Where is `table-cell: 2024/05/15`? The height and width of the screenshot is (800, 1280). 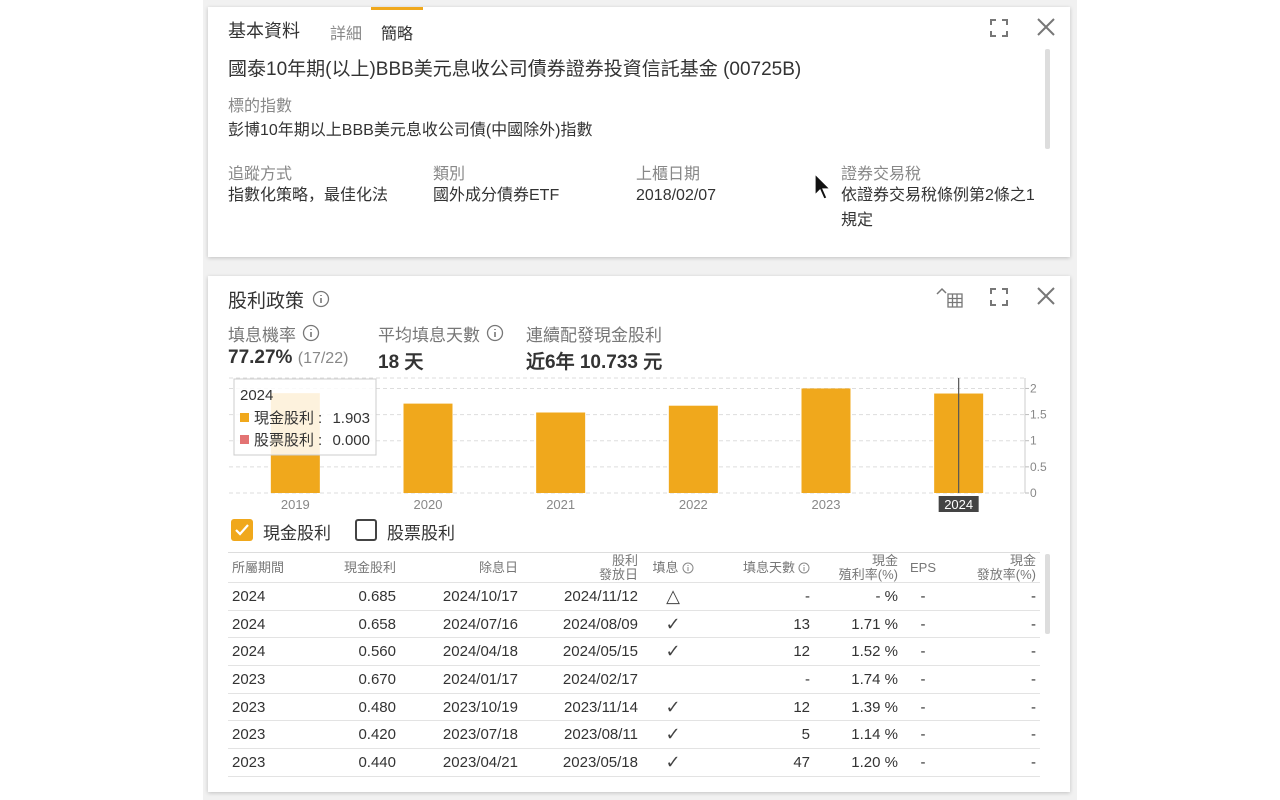 table-cell: 2024/05/15 is located at coordinates (582, 652).